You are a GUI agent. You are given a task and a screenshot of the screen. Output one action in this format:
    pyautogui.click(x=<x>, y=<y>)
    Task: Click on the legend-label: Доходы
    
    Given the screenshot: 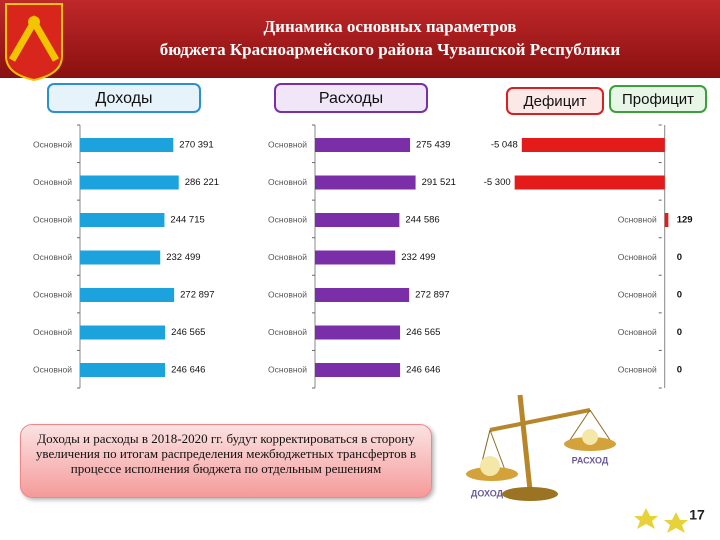 What is the action you would take?
    pyautogui.click(x=124, y=98)
    